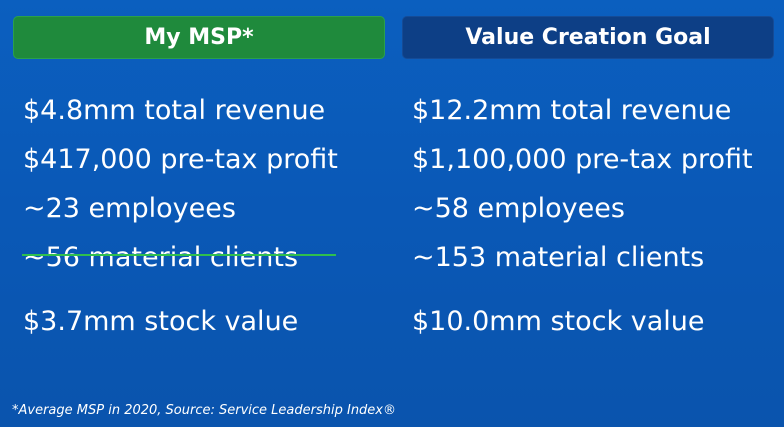 The image size is (784, 427). What do you see at coordinates (174, 110) in the screenshot?
I see `my-msp-revenue: $4.8mm total revenue` at bounding box center [174, 110].